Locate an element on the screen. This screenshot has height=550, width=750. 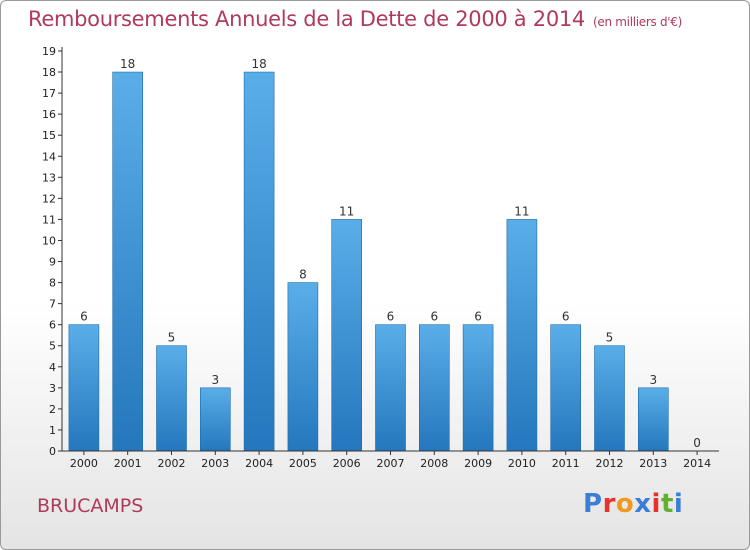
bar-2004 is located at coordinates (259, 261).